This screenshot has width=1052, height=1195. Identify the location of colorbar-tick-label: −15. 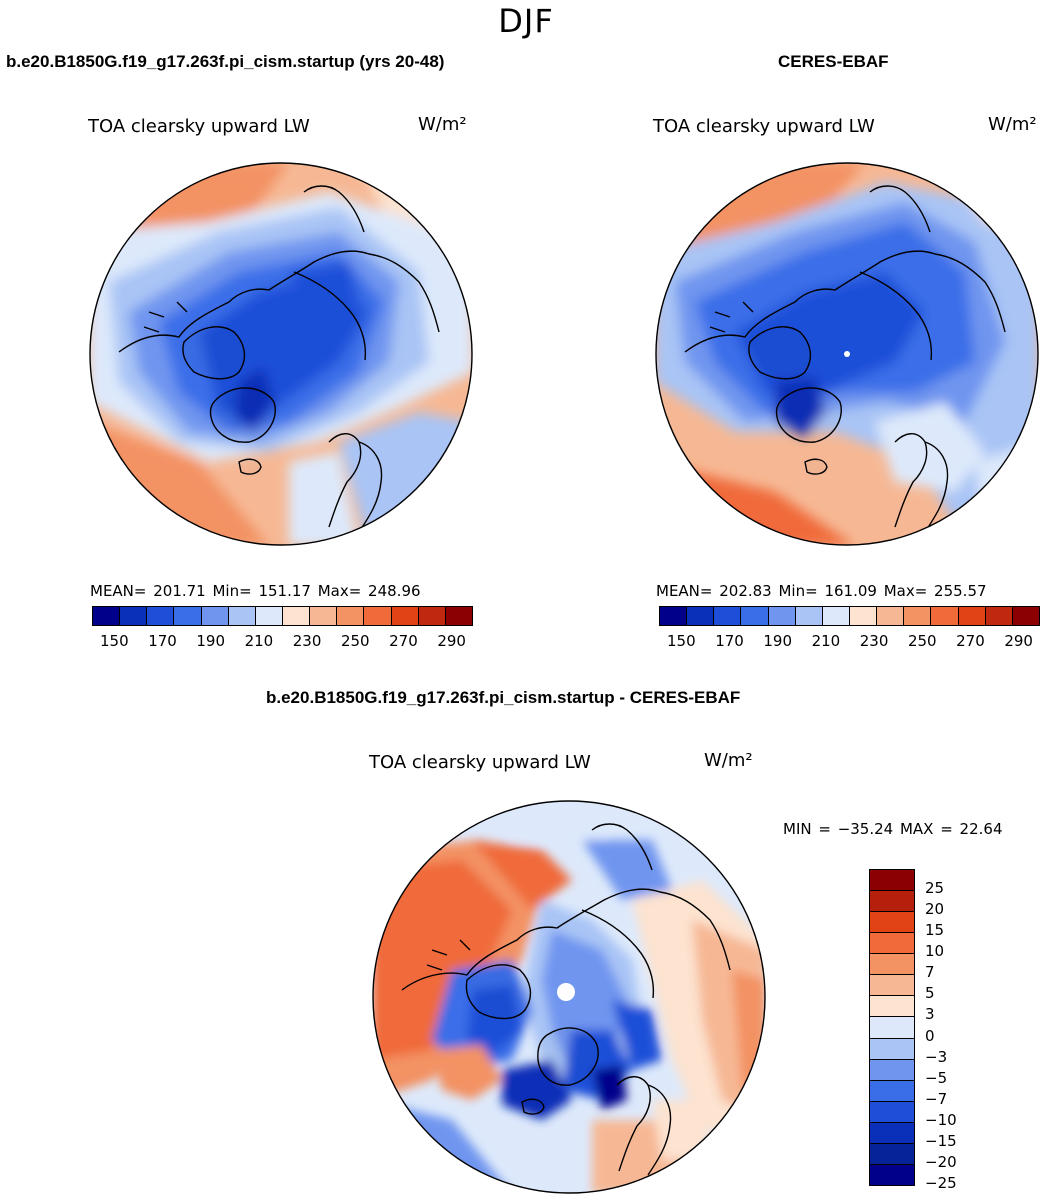
(941, 1141).